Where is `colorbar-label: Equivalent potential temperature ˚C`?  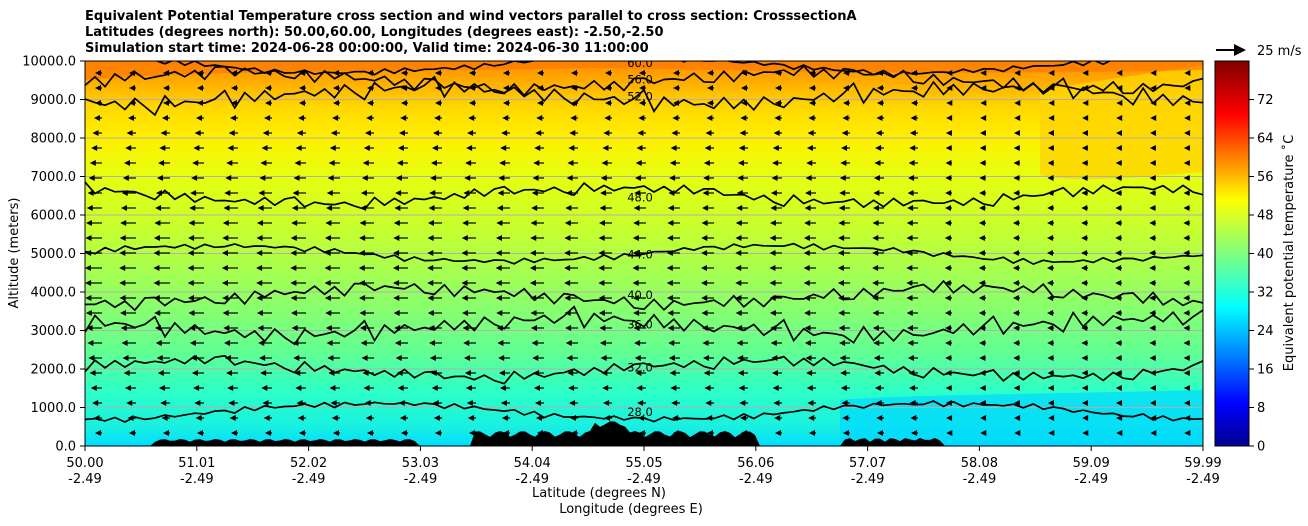
colorbar-label: Equivalent potential temperature ˚C is located at coordinates (1289, 253).